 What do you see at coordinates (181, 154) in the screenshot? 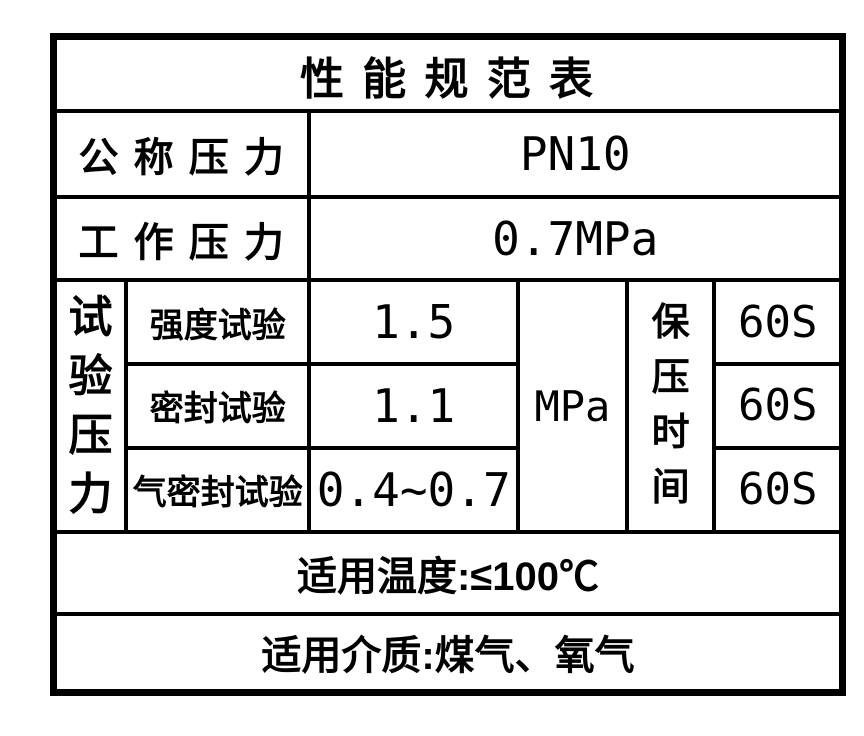
I see `nominal-pressure-label: 公 称 压 力` at bounding box center [181, 154].